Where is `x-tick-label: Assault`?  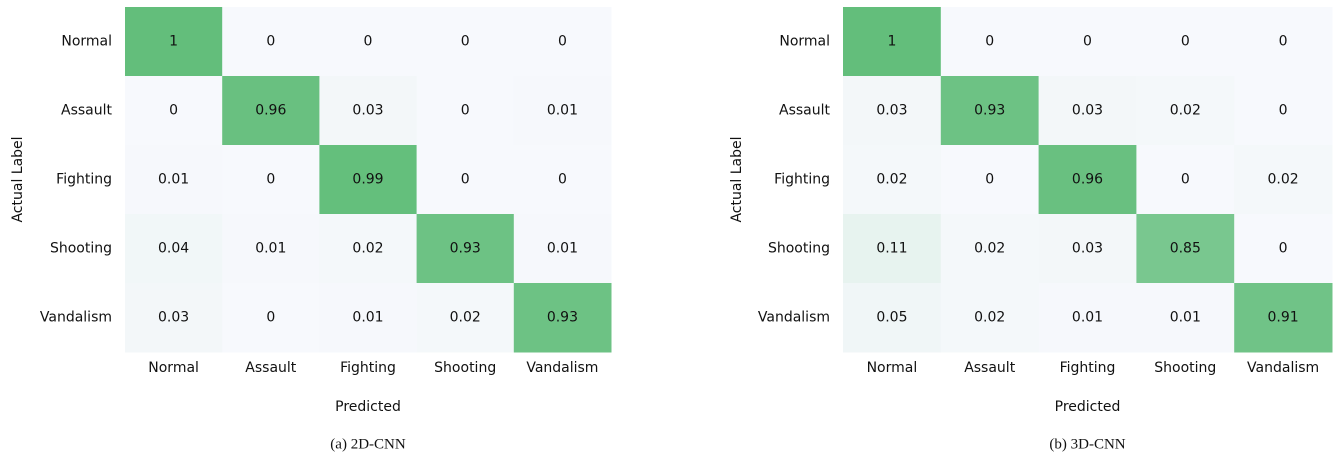 x-tick-label: Assault is located at coordinates (271, 368).